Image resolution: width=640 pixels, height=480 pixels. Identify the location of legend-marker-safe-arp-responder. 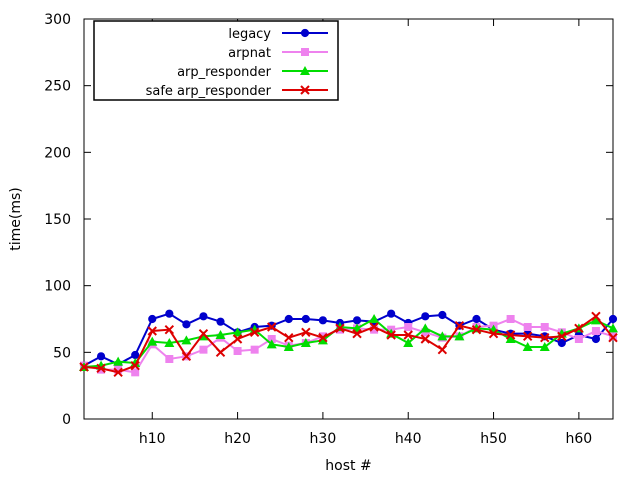
(305, 90).